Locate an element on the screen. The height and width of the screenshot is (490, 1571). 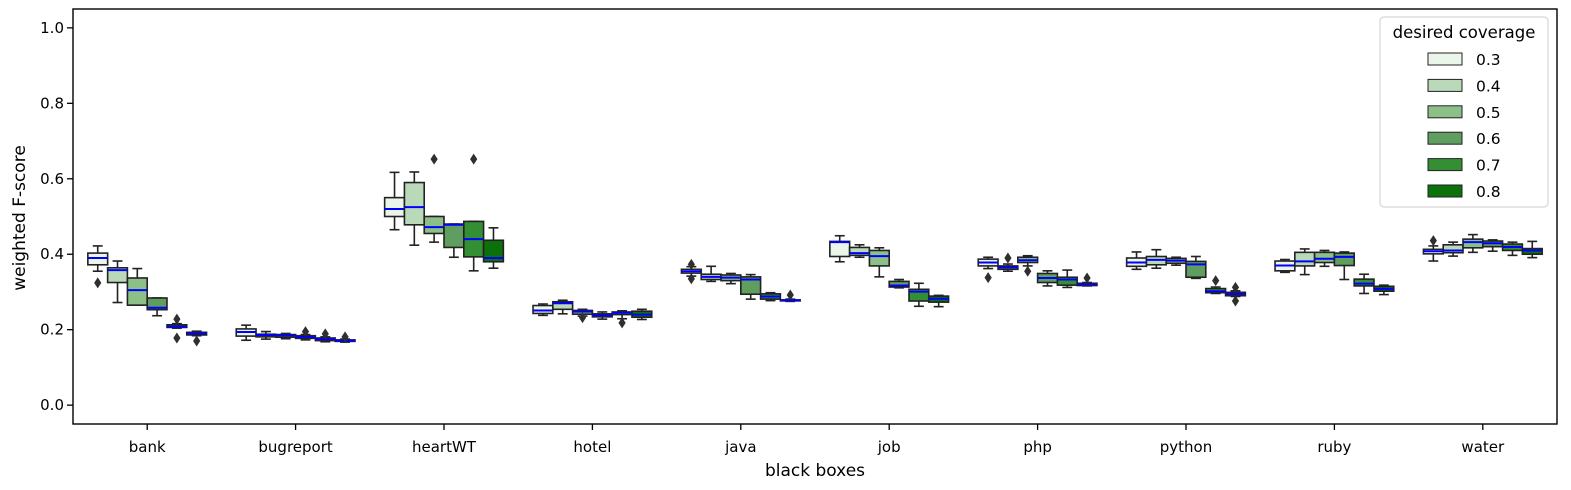
y-tick-label: 0.8 is located at coordinates (52, 103).